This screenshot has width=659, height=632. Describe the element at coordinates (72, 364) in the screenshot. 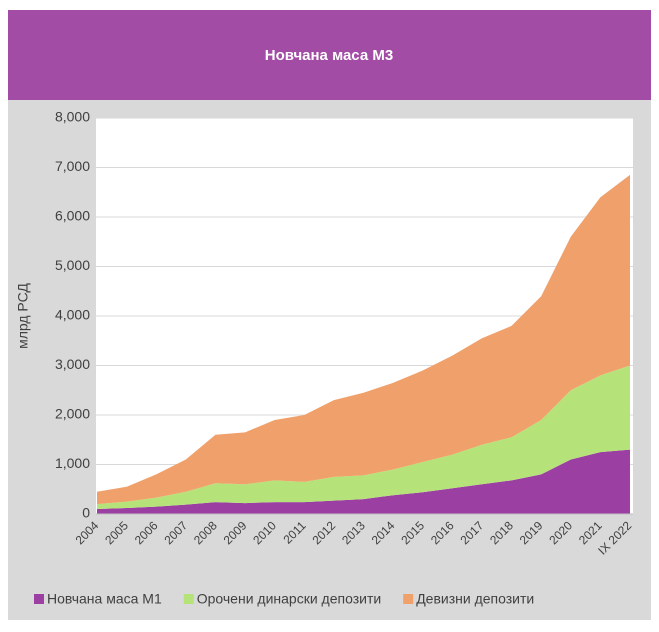

I see `y-tick-label: 3,000` at that location.